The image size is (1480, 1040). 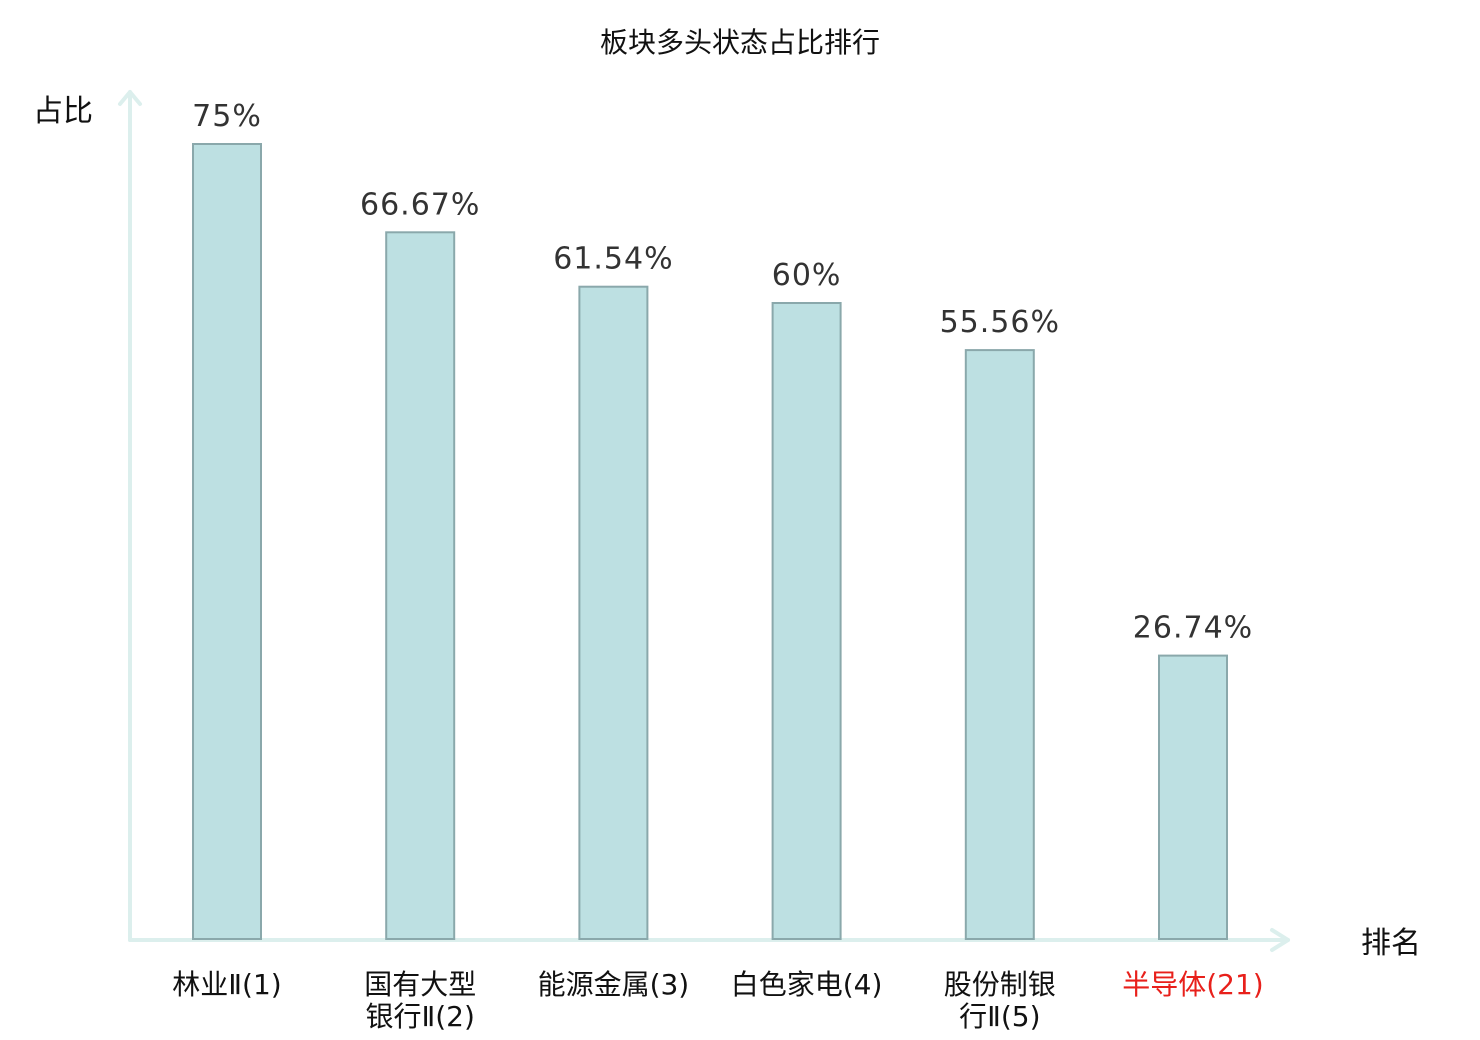 What do you see at coordinates (1192, 984) in the screenshot?
I see `category-label-6: 半导体(21)` at bounding box center [1192, 984].